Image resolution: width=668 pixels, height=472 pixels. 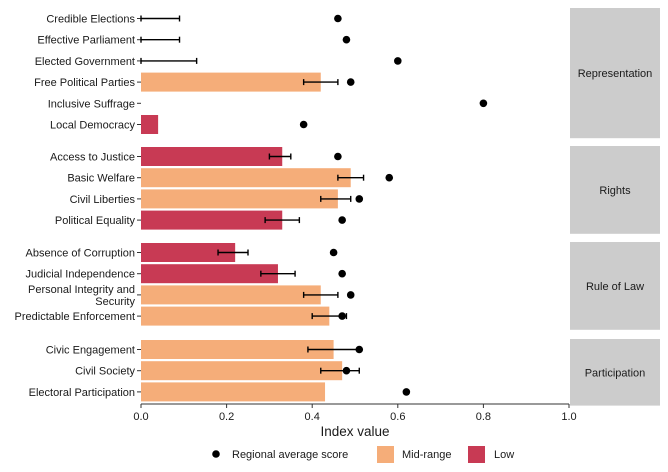 I want to click on facet-label-2: Rule of Law, so click(x=615, y=287).